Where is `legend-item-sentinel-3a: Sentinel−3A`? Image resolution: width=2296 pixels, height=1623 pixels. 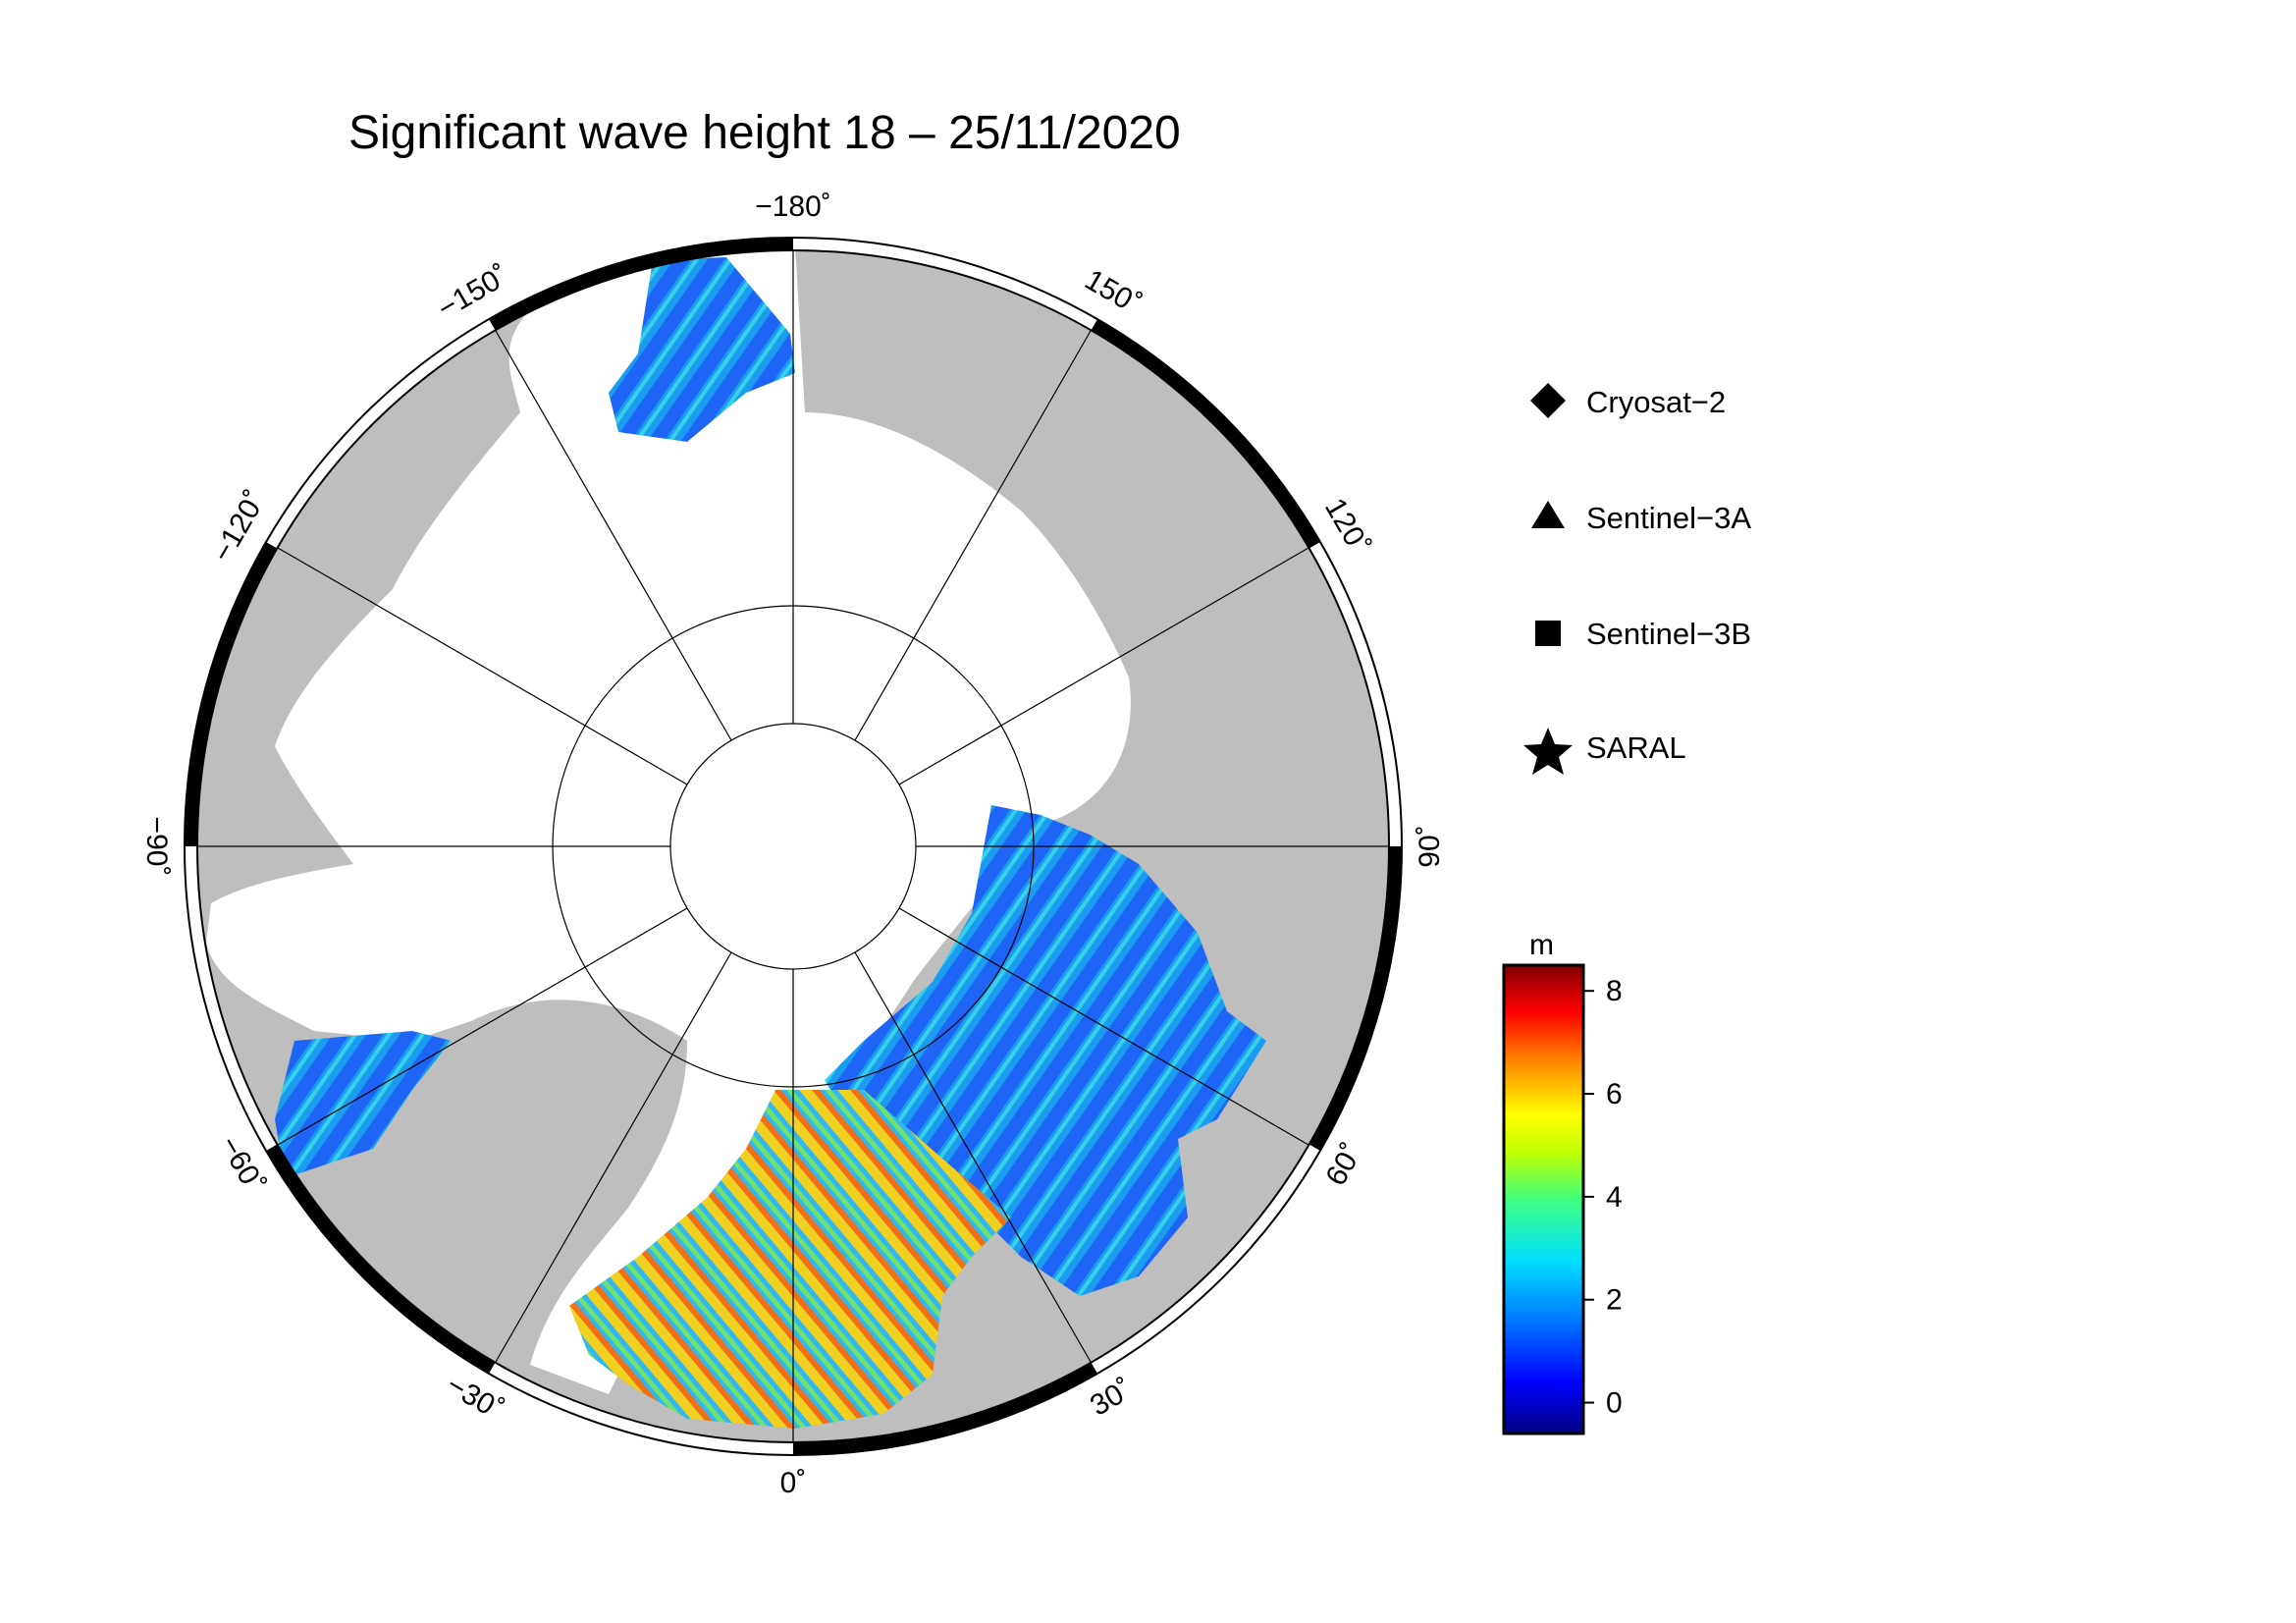 legend-item-sentinel-3a: Sentinel−3A is located at coordinates (1641, 518).